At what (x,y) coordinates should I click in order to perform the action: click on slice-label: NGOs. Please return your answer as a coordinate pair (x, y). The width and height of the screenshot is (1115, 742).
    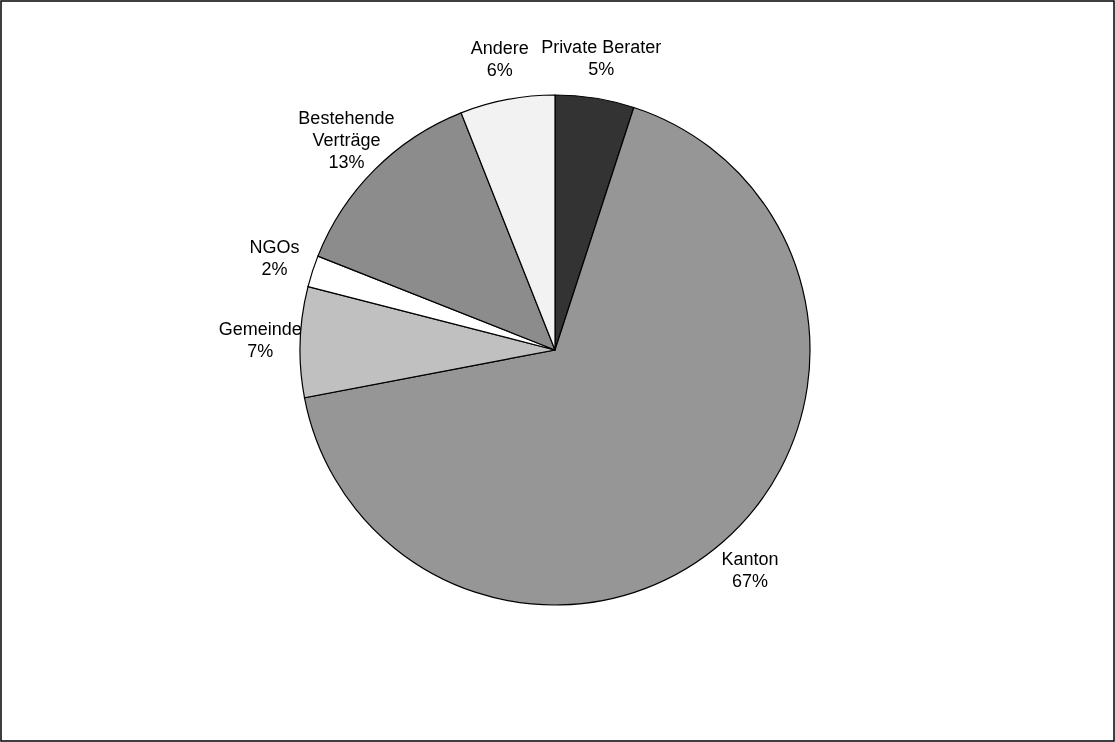
    Looking at the image, I should click on (274, 246).